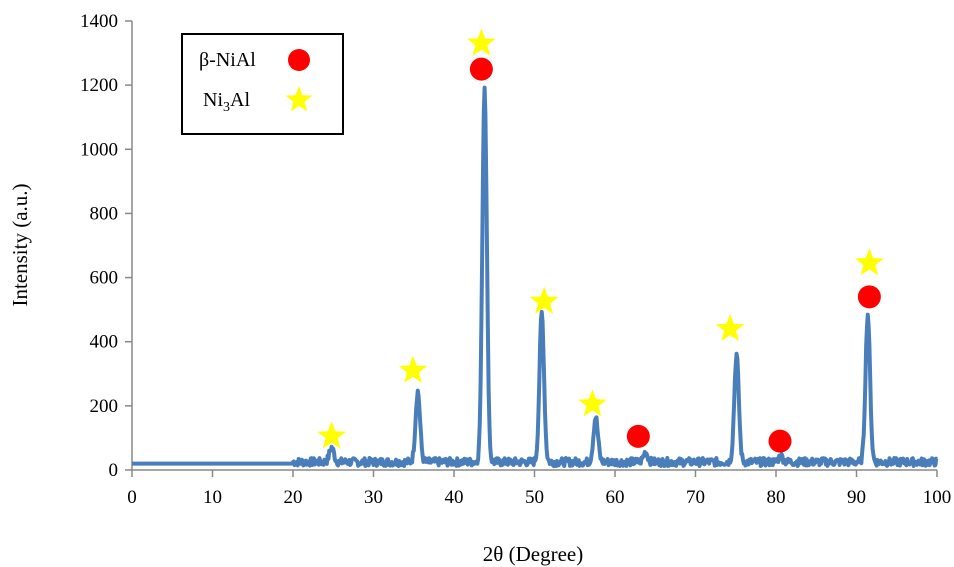 This screenshot has height=567, width=954. I want to click on legend-marker-circle, so click(299, 60).